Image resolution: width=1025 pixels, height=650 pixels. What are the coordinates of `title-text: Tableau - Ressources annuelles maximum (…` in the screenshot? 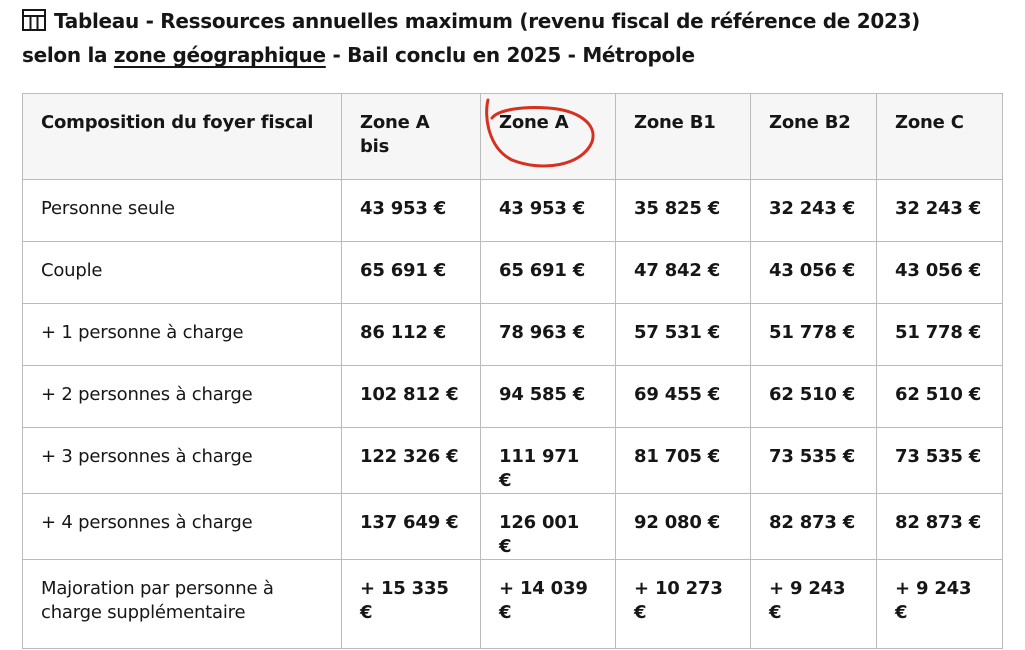 It's located at (487, 21).